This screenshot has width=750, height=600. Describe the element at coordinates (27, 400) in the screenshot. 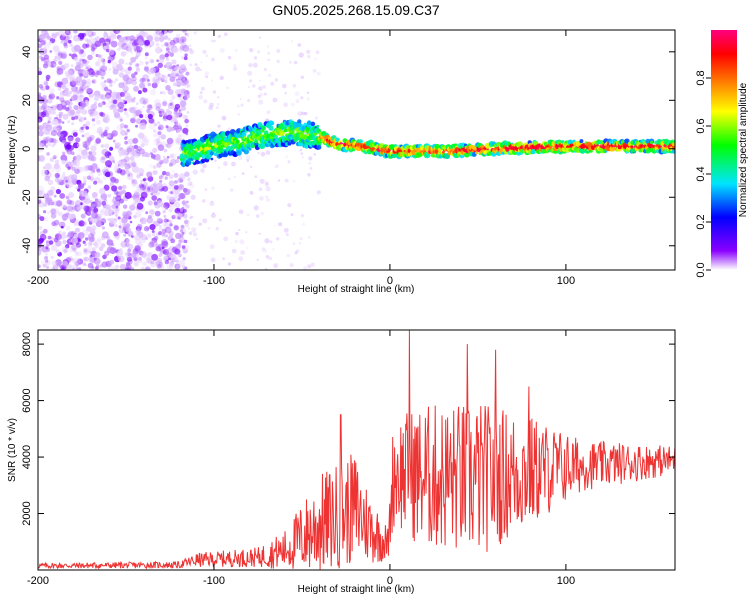

I see `y-tick-label: 6000` at that location.